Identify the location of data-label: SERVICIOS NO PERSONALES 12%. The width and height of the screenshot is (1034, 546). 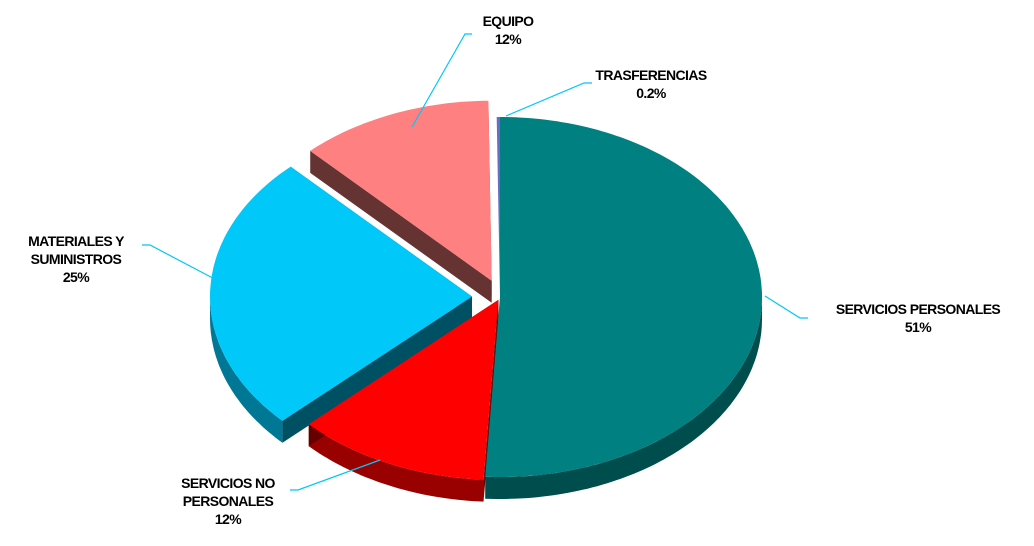
(228, 501).